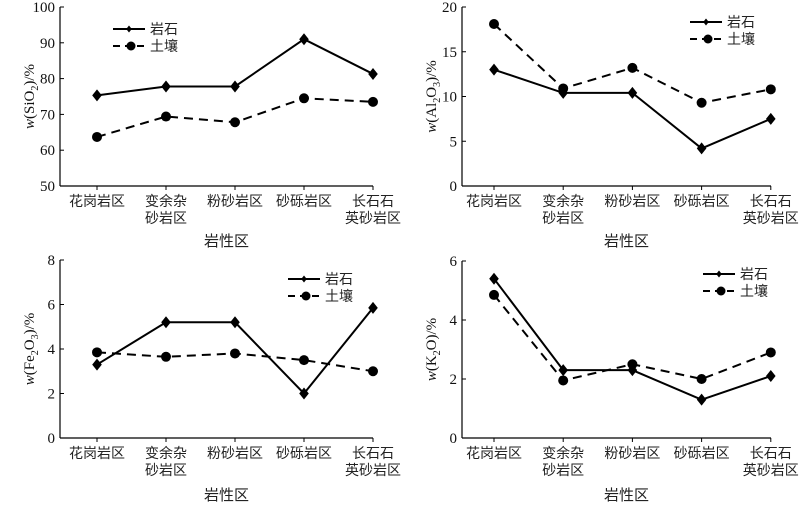  I want to click on x-category-label-line: 长石石, so click(373, 202).